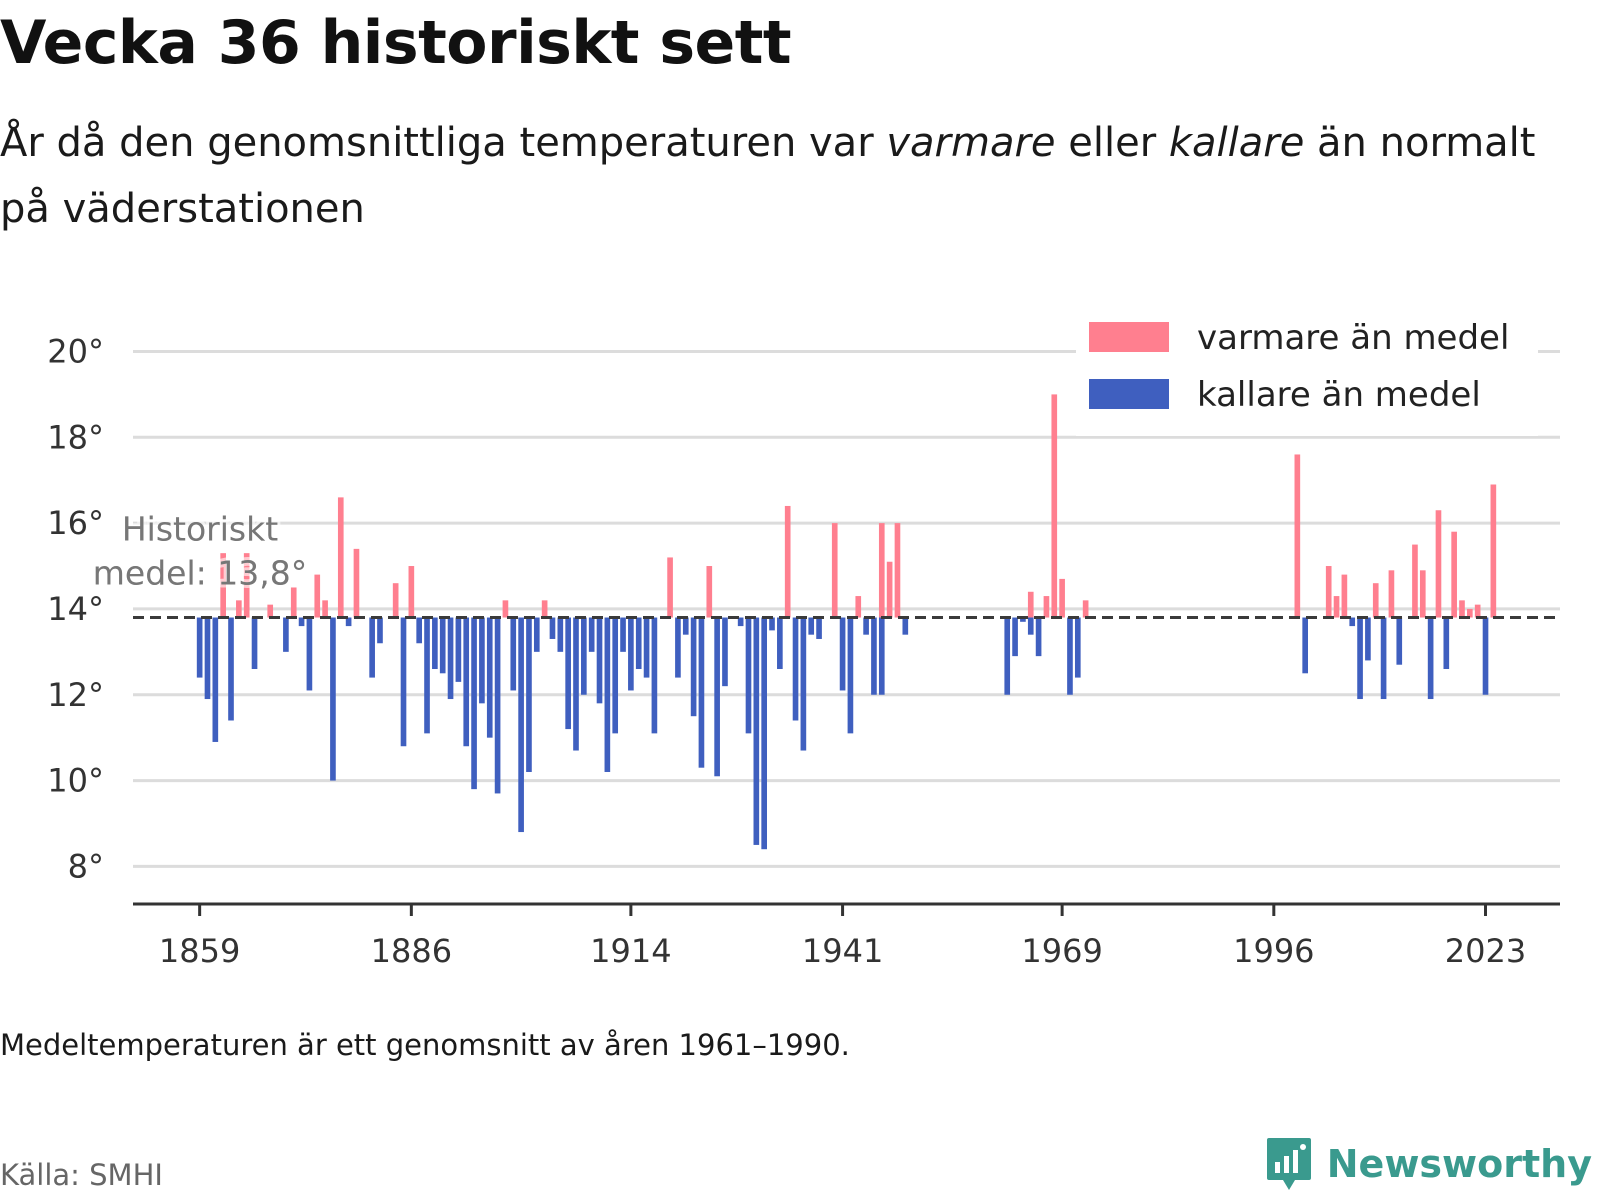 This screenshot has width=1600, height=1200. I want to click on x-tick-label: 1996, so click(1273, 951).